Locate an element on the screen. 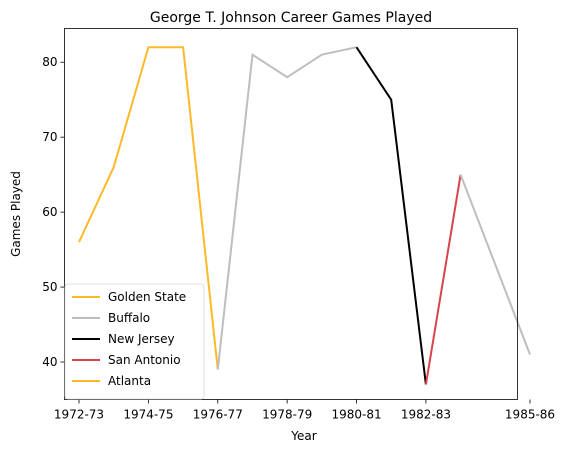  y-tick-label: 70 is located at coordinates (49, 137).